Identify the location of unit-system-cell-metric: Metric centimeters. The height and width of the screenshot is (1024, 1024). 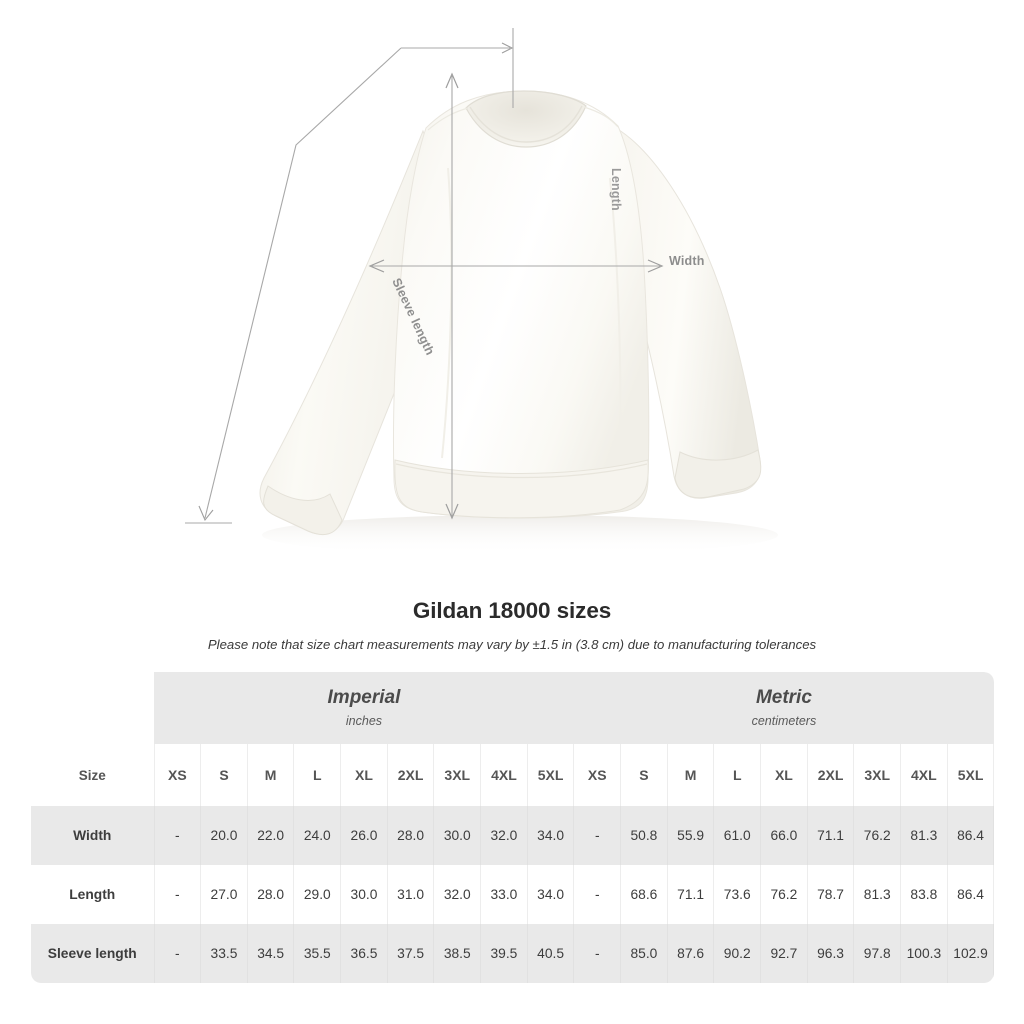
(783, 708).